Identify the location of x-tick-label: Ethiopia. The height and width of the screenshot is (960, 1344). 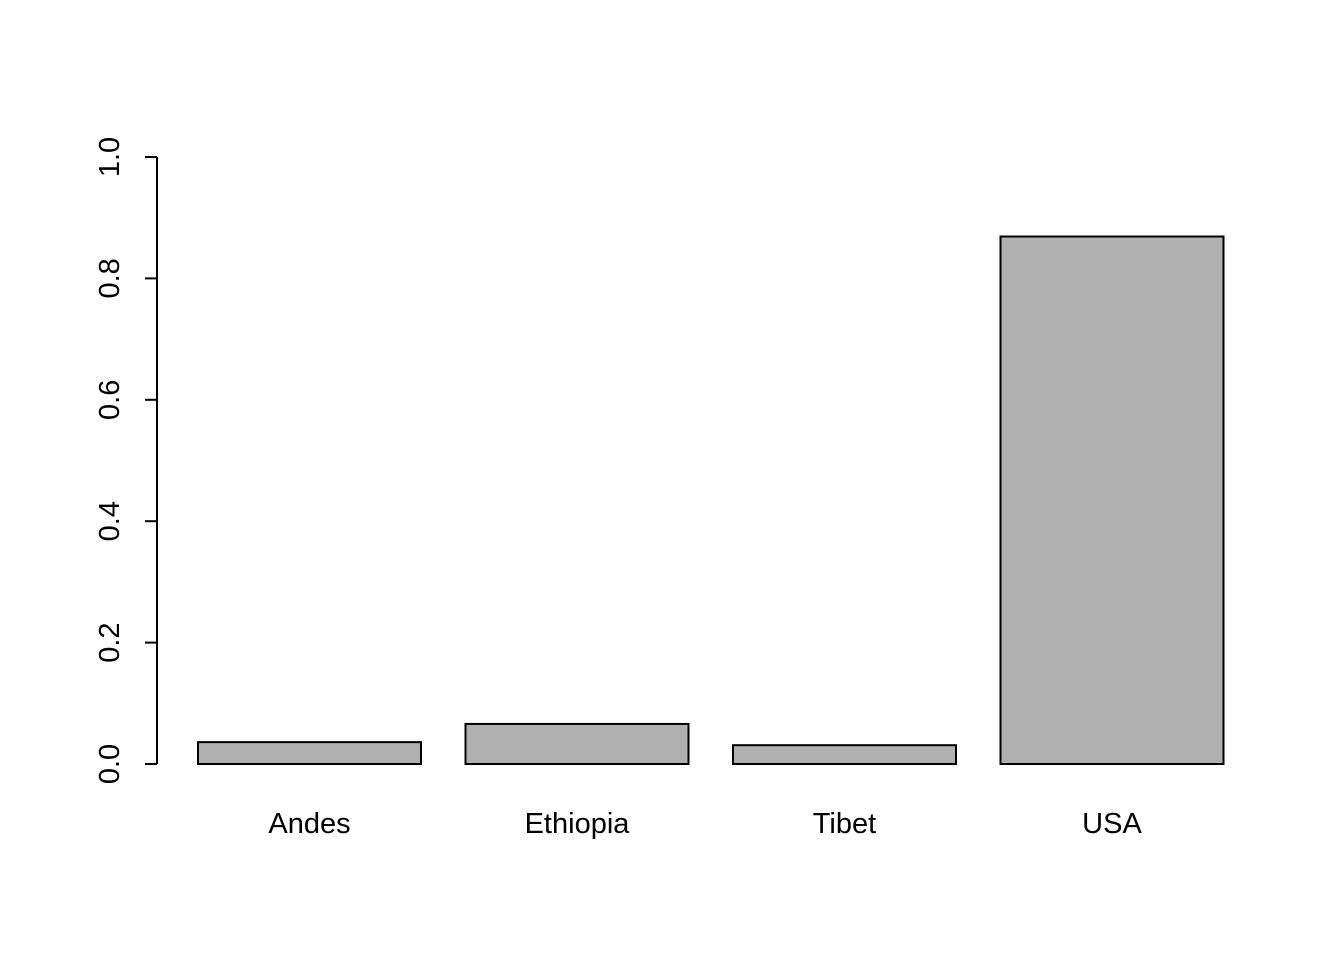
(578, 824).